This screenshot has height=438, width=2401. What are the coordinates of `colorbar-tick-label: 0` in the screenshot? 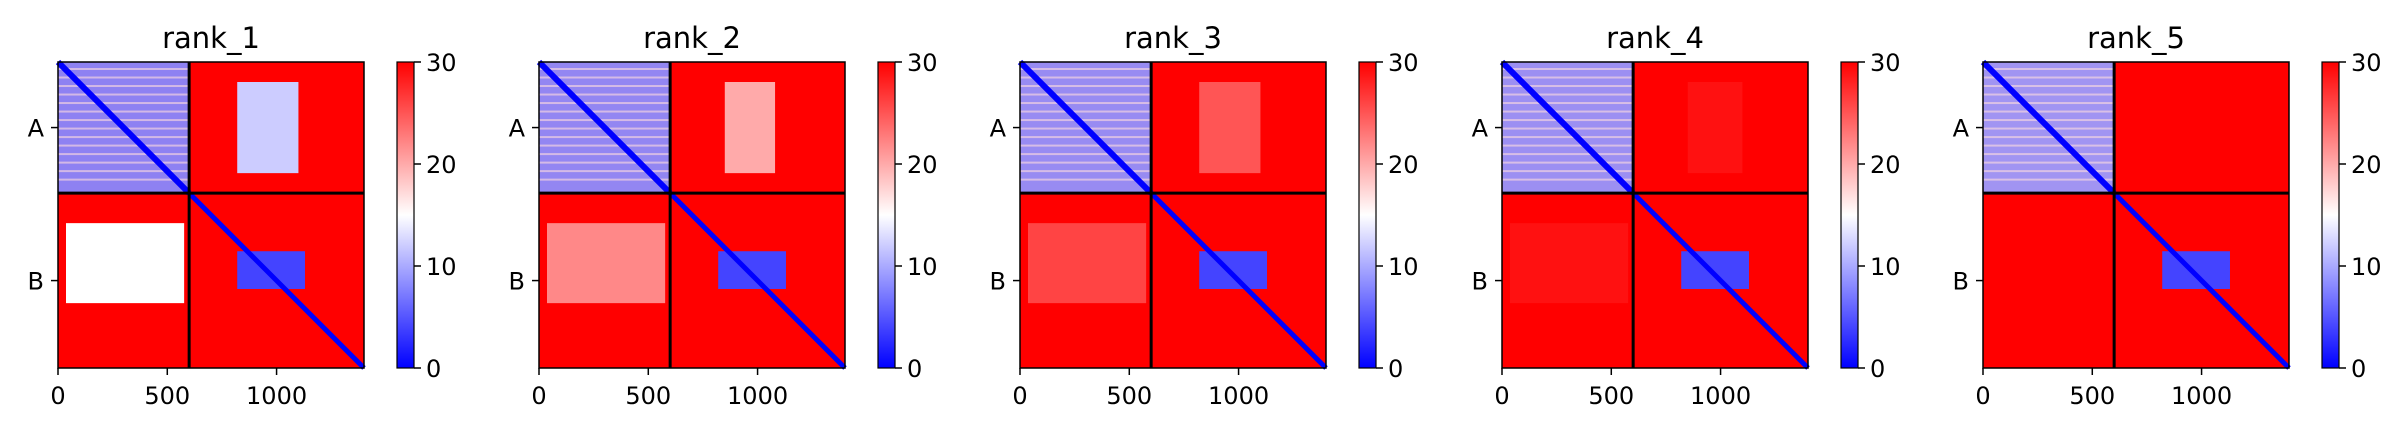 It's located at (1877, 369).